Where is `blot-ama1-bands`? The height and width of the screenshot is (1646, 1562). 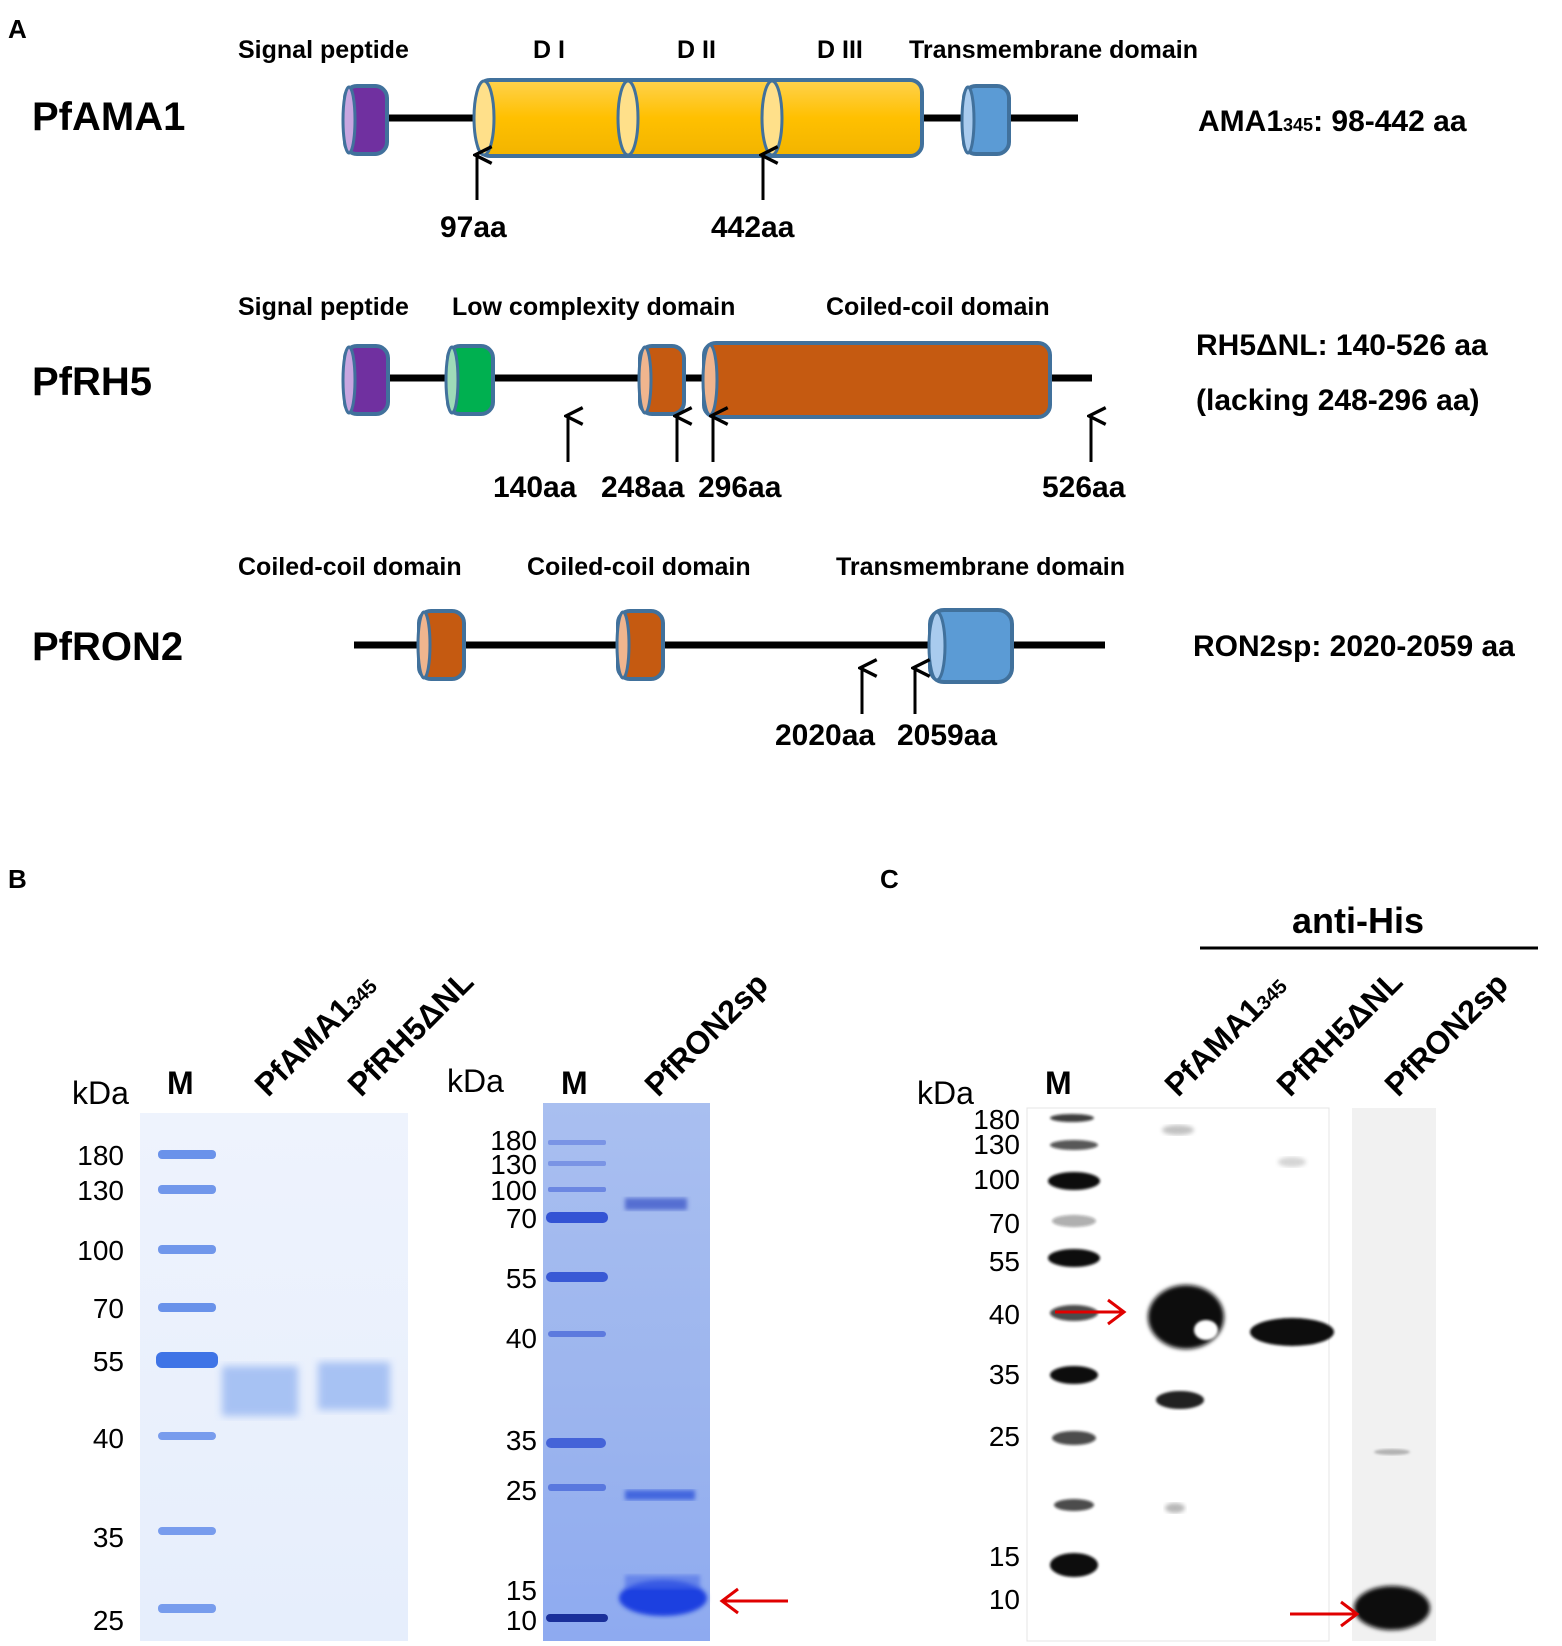 blot-ama1-bands is located at coordinates (1186, 1319).